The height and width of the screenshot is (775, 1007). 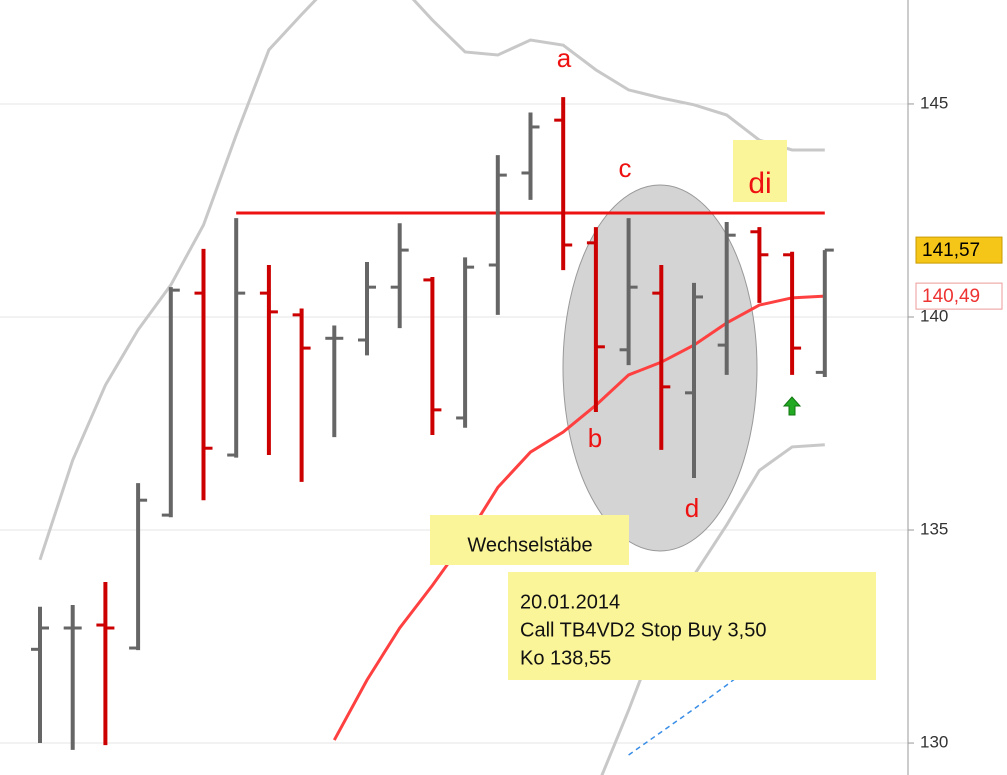 What do you see at coordinates (934, 102) in the screenshot?
I see `y-tick-label: 145` at bounding box center [934, 102].